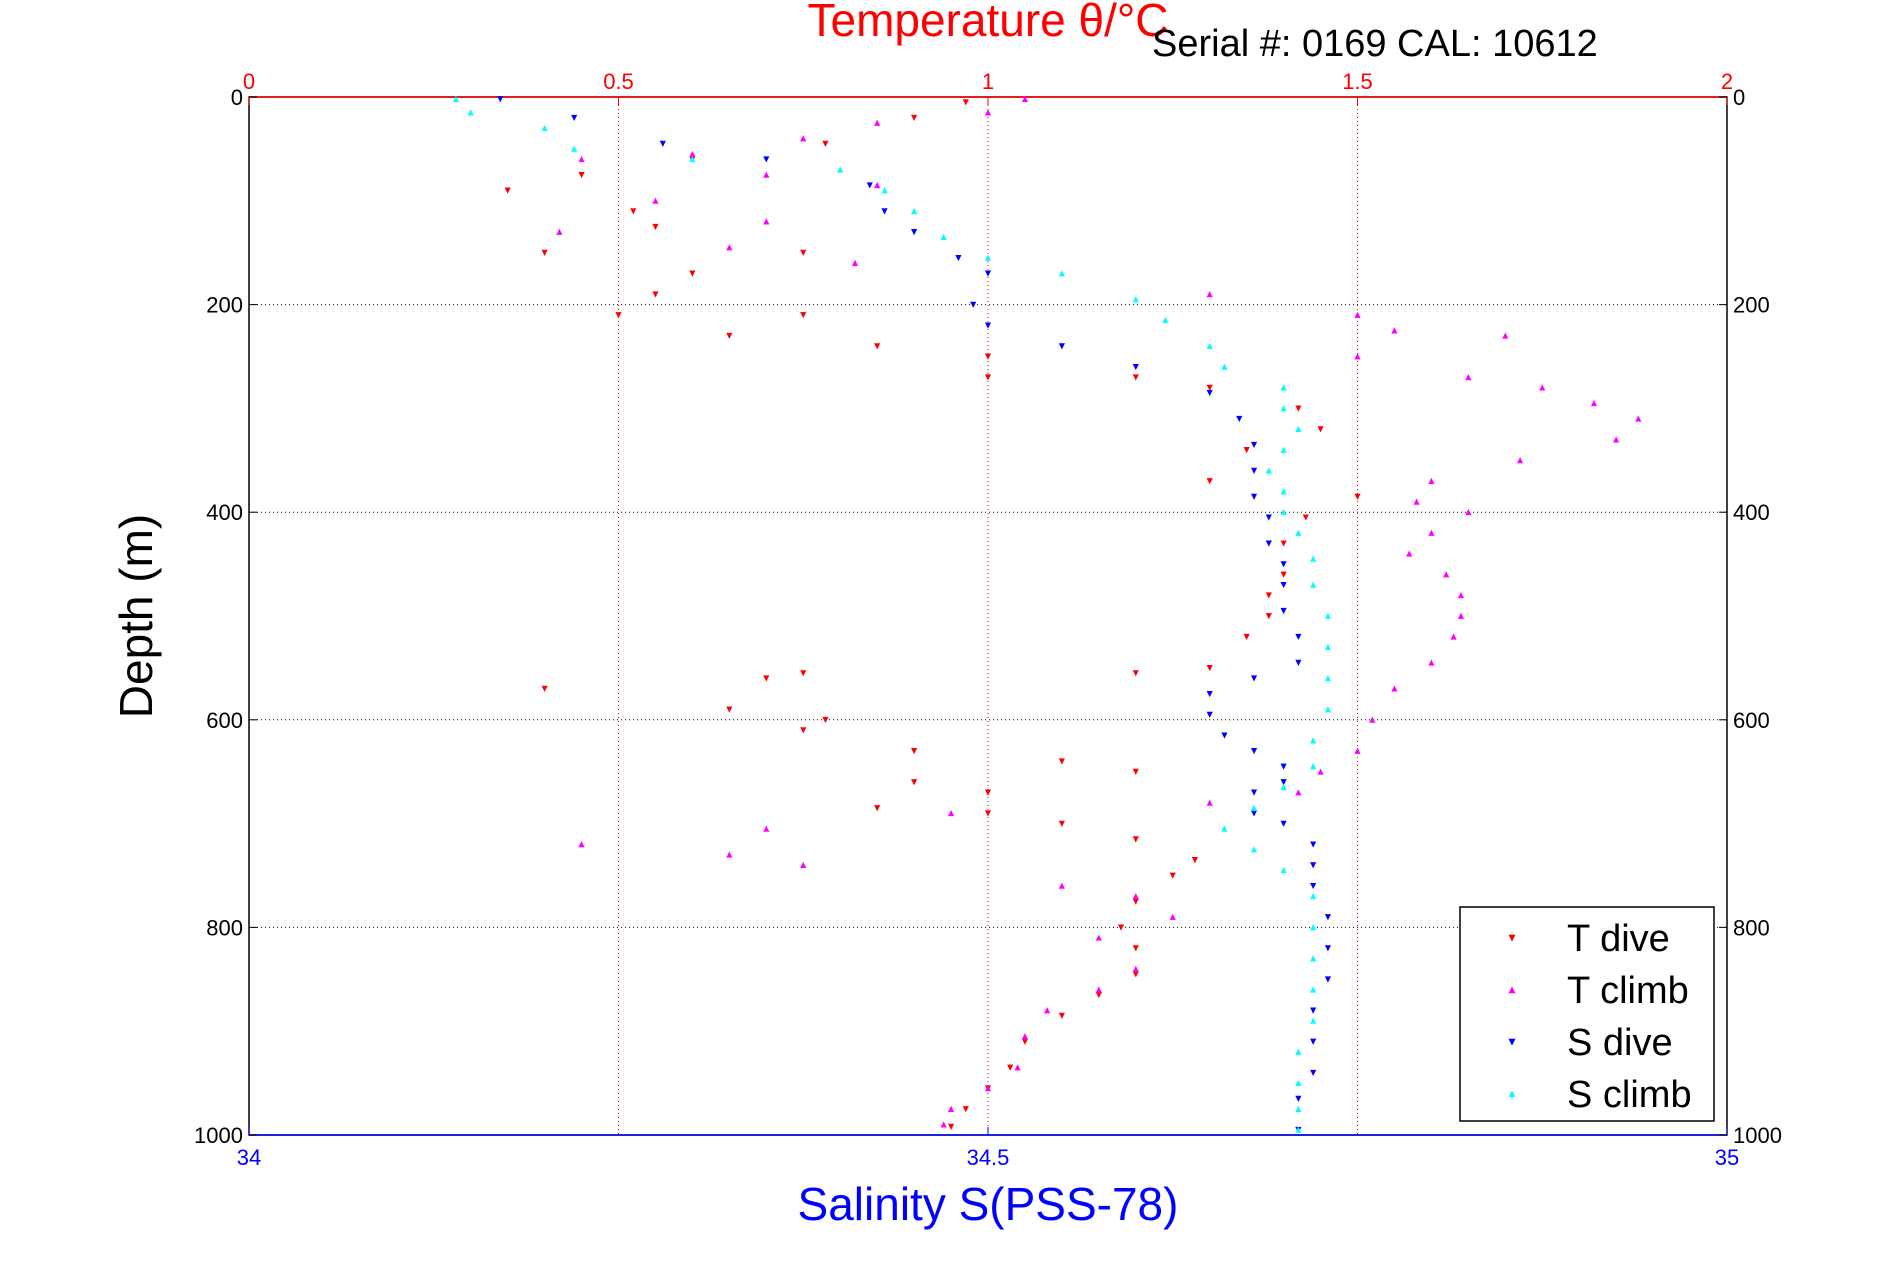  I want to click on x-axis-title-salinity: Salinity S(PSS-78), so click(988, 1204).